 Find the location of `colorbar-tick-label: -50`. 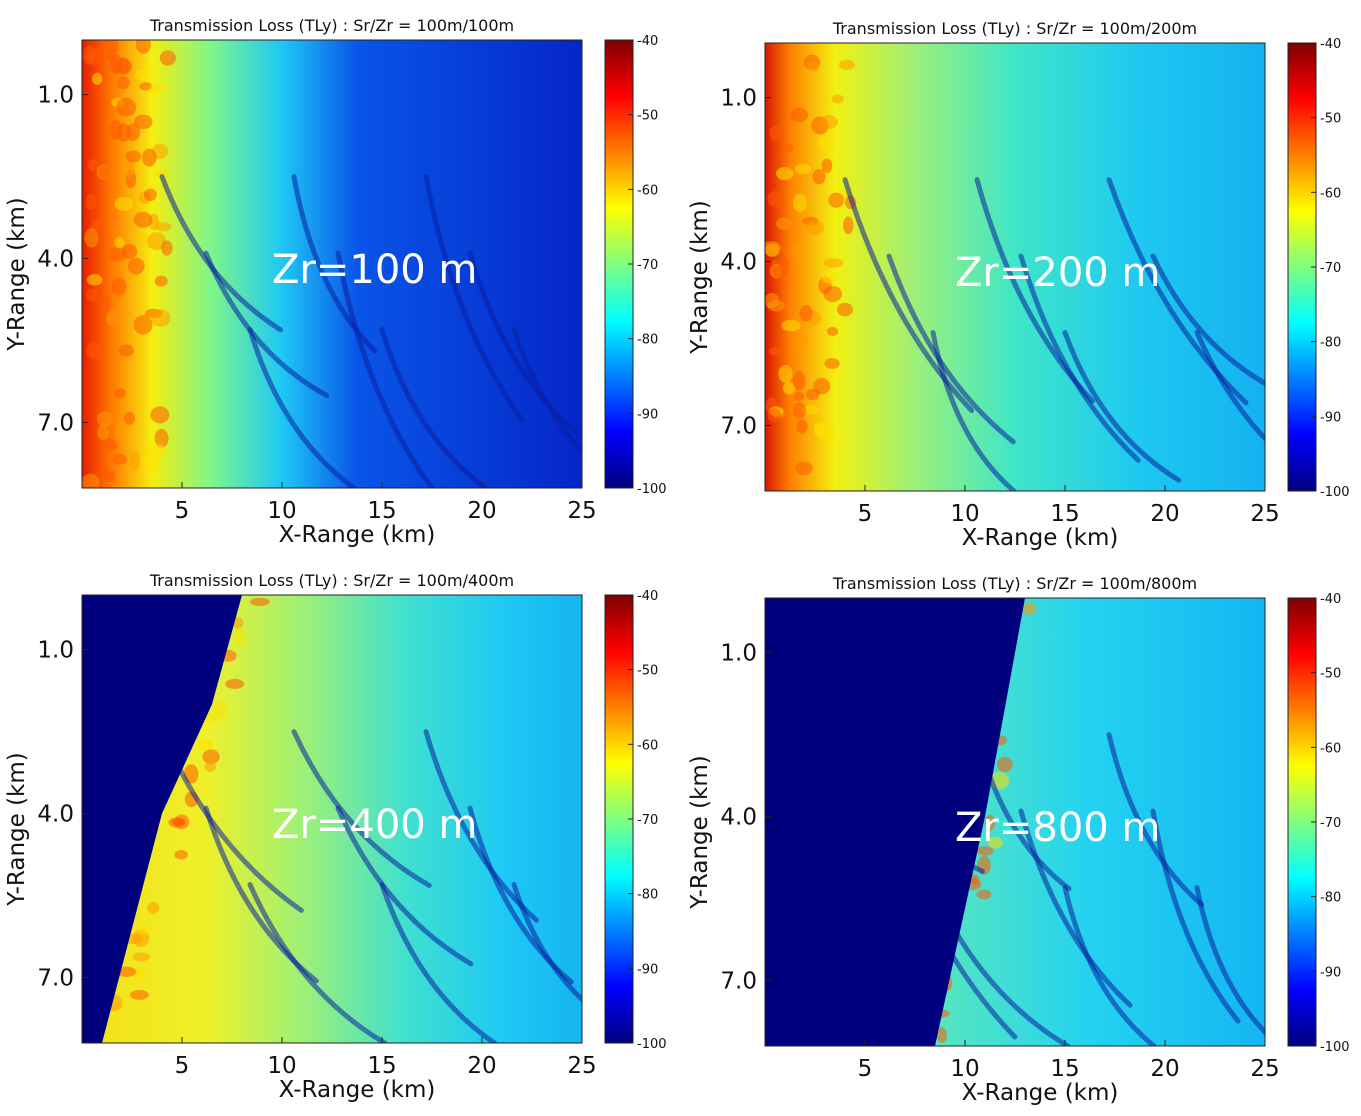

colorbar-tick-label: -50 is located at coordinates (647, 671).